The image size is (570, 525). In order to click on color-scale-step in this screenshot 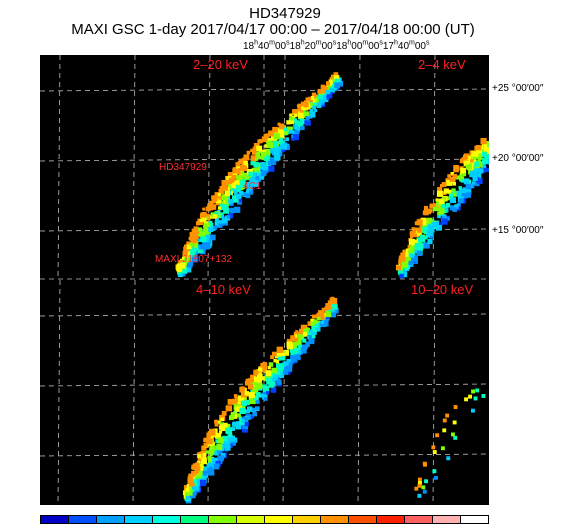, I will do `click(251, 519)`.